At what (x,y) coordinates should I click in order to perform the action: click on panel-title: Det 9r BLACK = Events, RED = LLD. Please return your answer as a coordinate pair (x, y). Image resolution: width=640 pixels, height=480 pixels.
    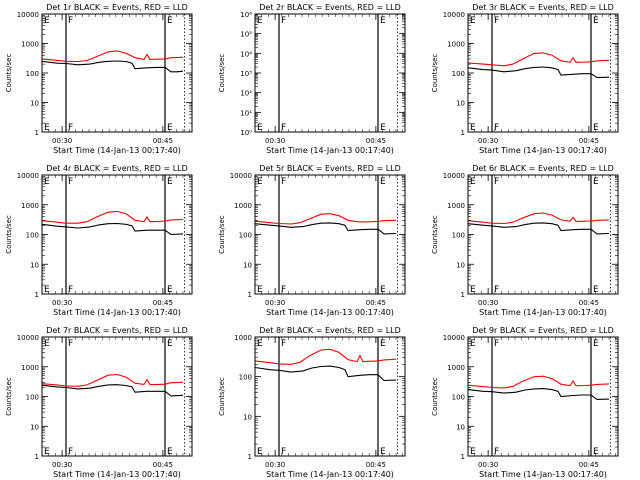
    Looking at the image, I should click on (543, 330).